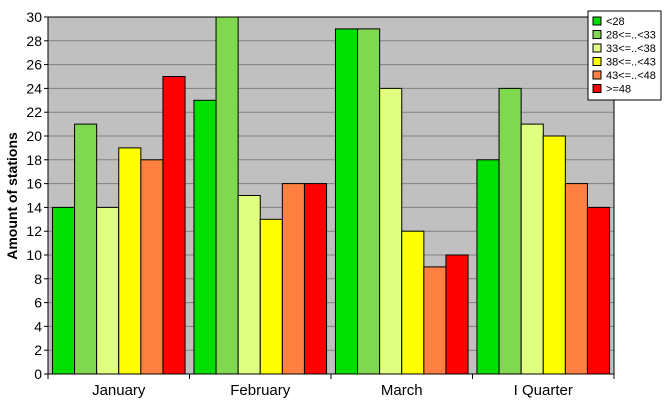 The image size is (667, 415). Describe the element at coordinates (331, 386) in the screenshot. I see `x-axis: January February March I Quarter` at that location.